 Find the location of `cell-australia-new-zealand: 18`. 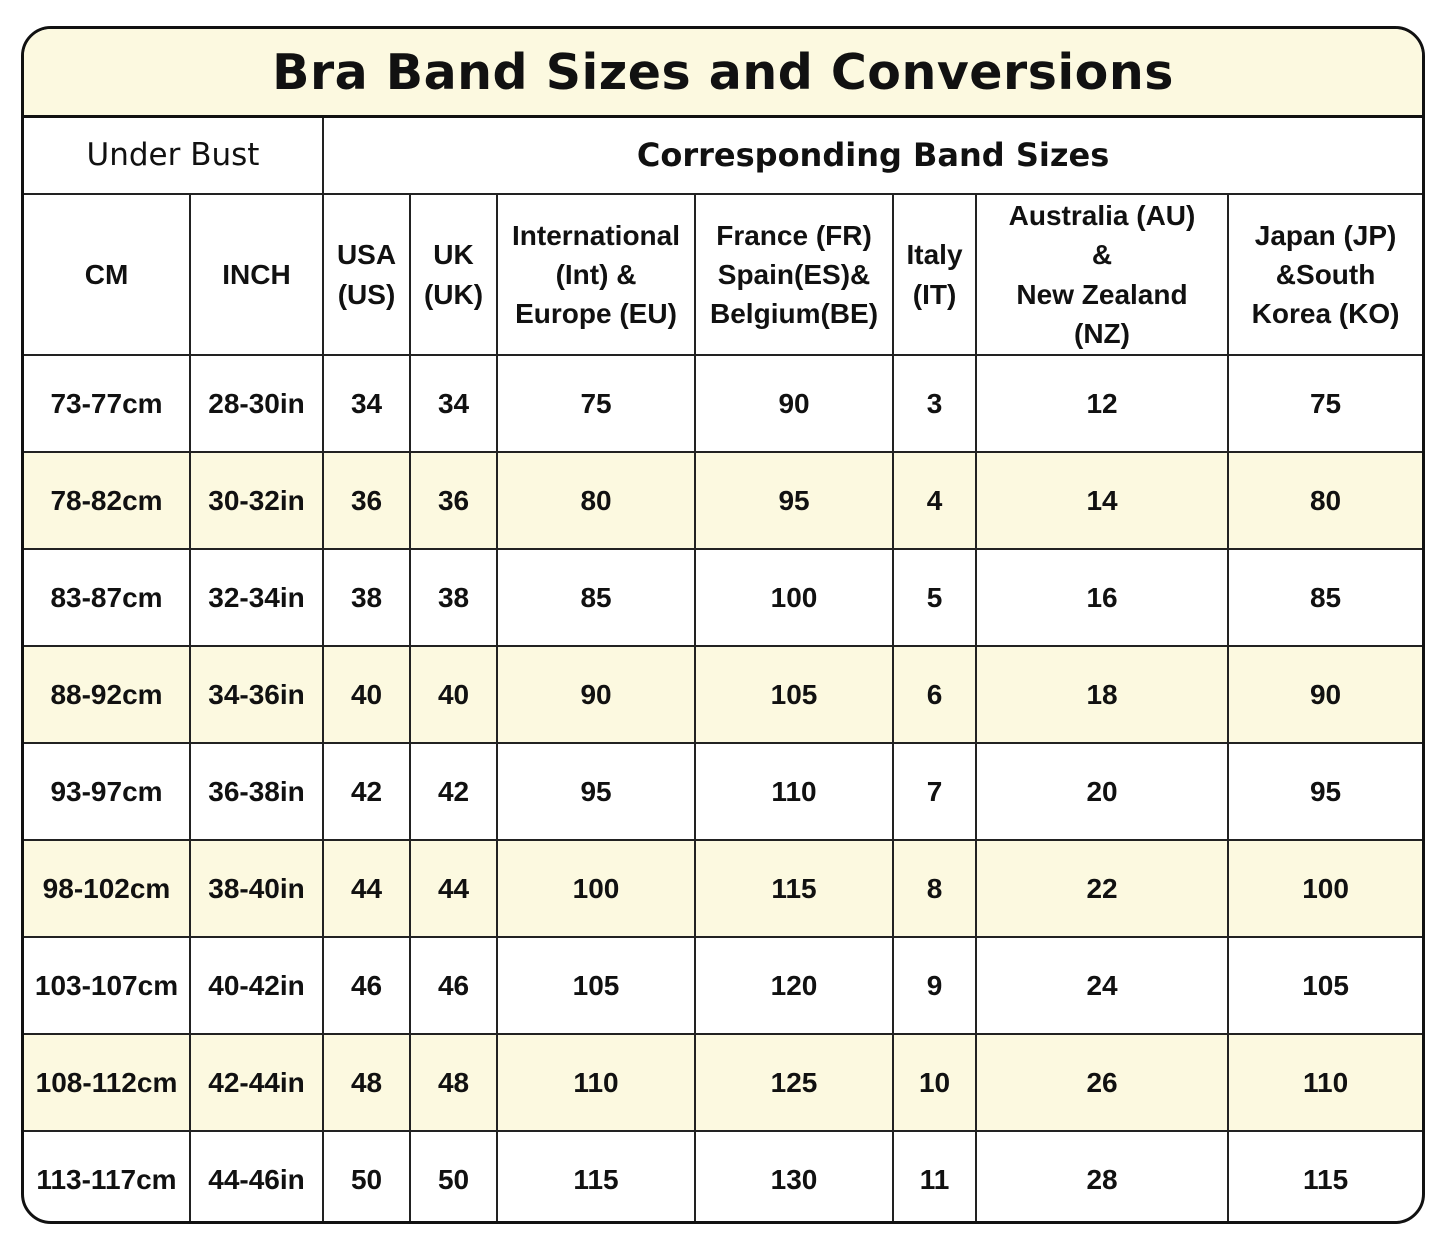

cell-australia-new-zealand: 18 is located at coordinates (1102, 694).